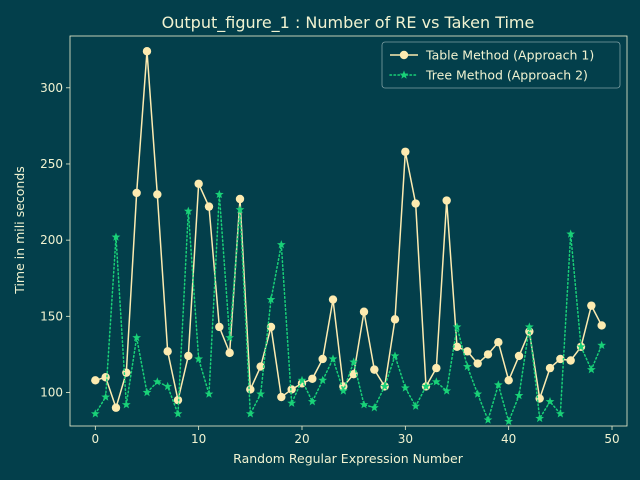 The image size is (640, 480). What do you see at coordinates (301, 439) in the screenshot?
I see `x-tick-label: 20` at bounding box center [301, 439].